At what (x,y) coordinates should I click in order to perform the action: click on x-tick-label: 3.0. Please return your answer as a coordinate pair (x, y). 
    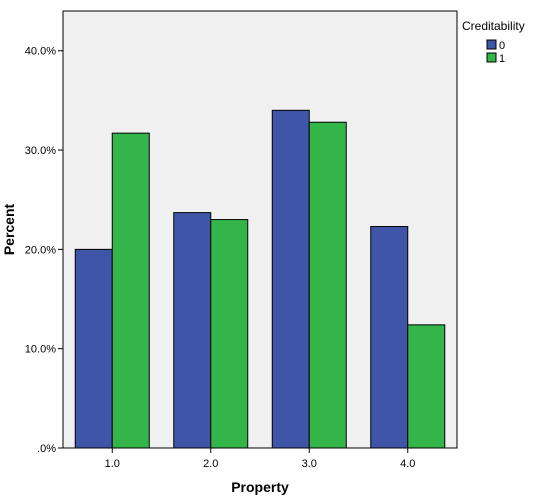
    Looking at the image, I should click on (309, 464).